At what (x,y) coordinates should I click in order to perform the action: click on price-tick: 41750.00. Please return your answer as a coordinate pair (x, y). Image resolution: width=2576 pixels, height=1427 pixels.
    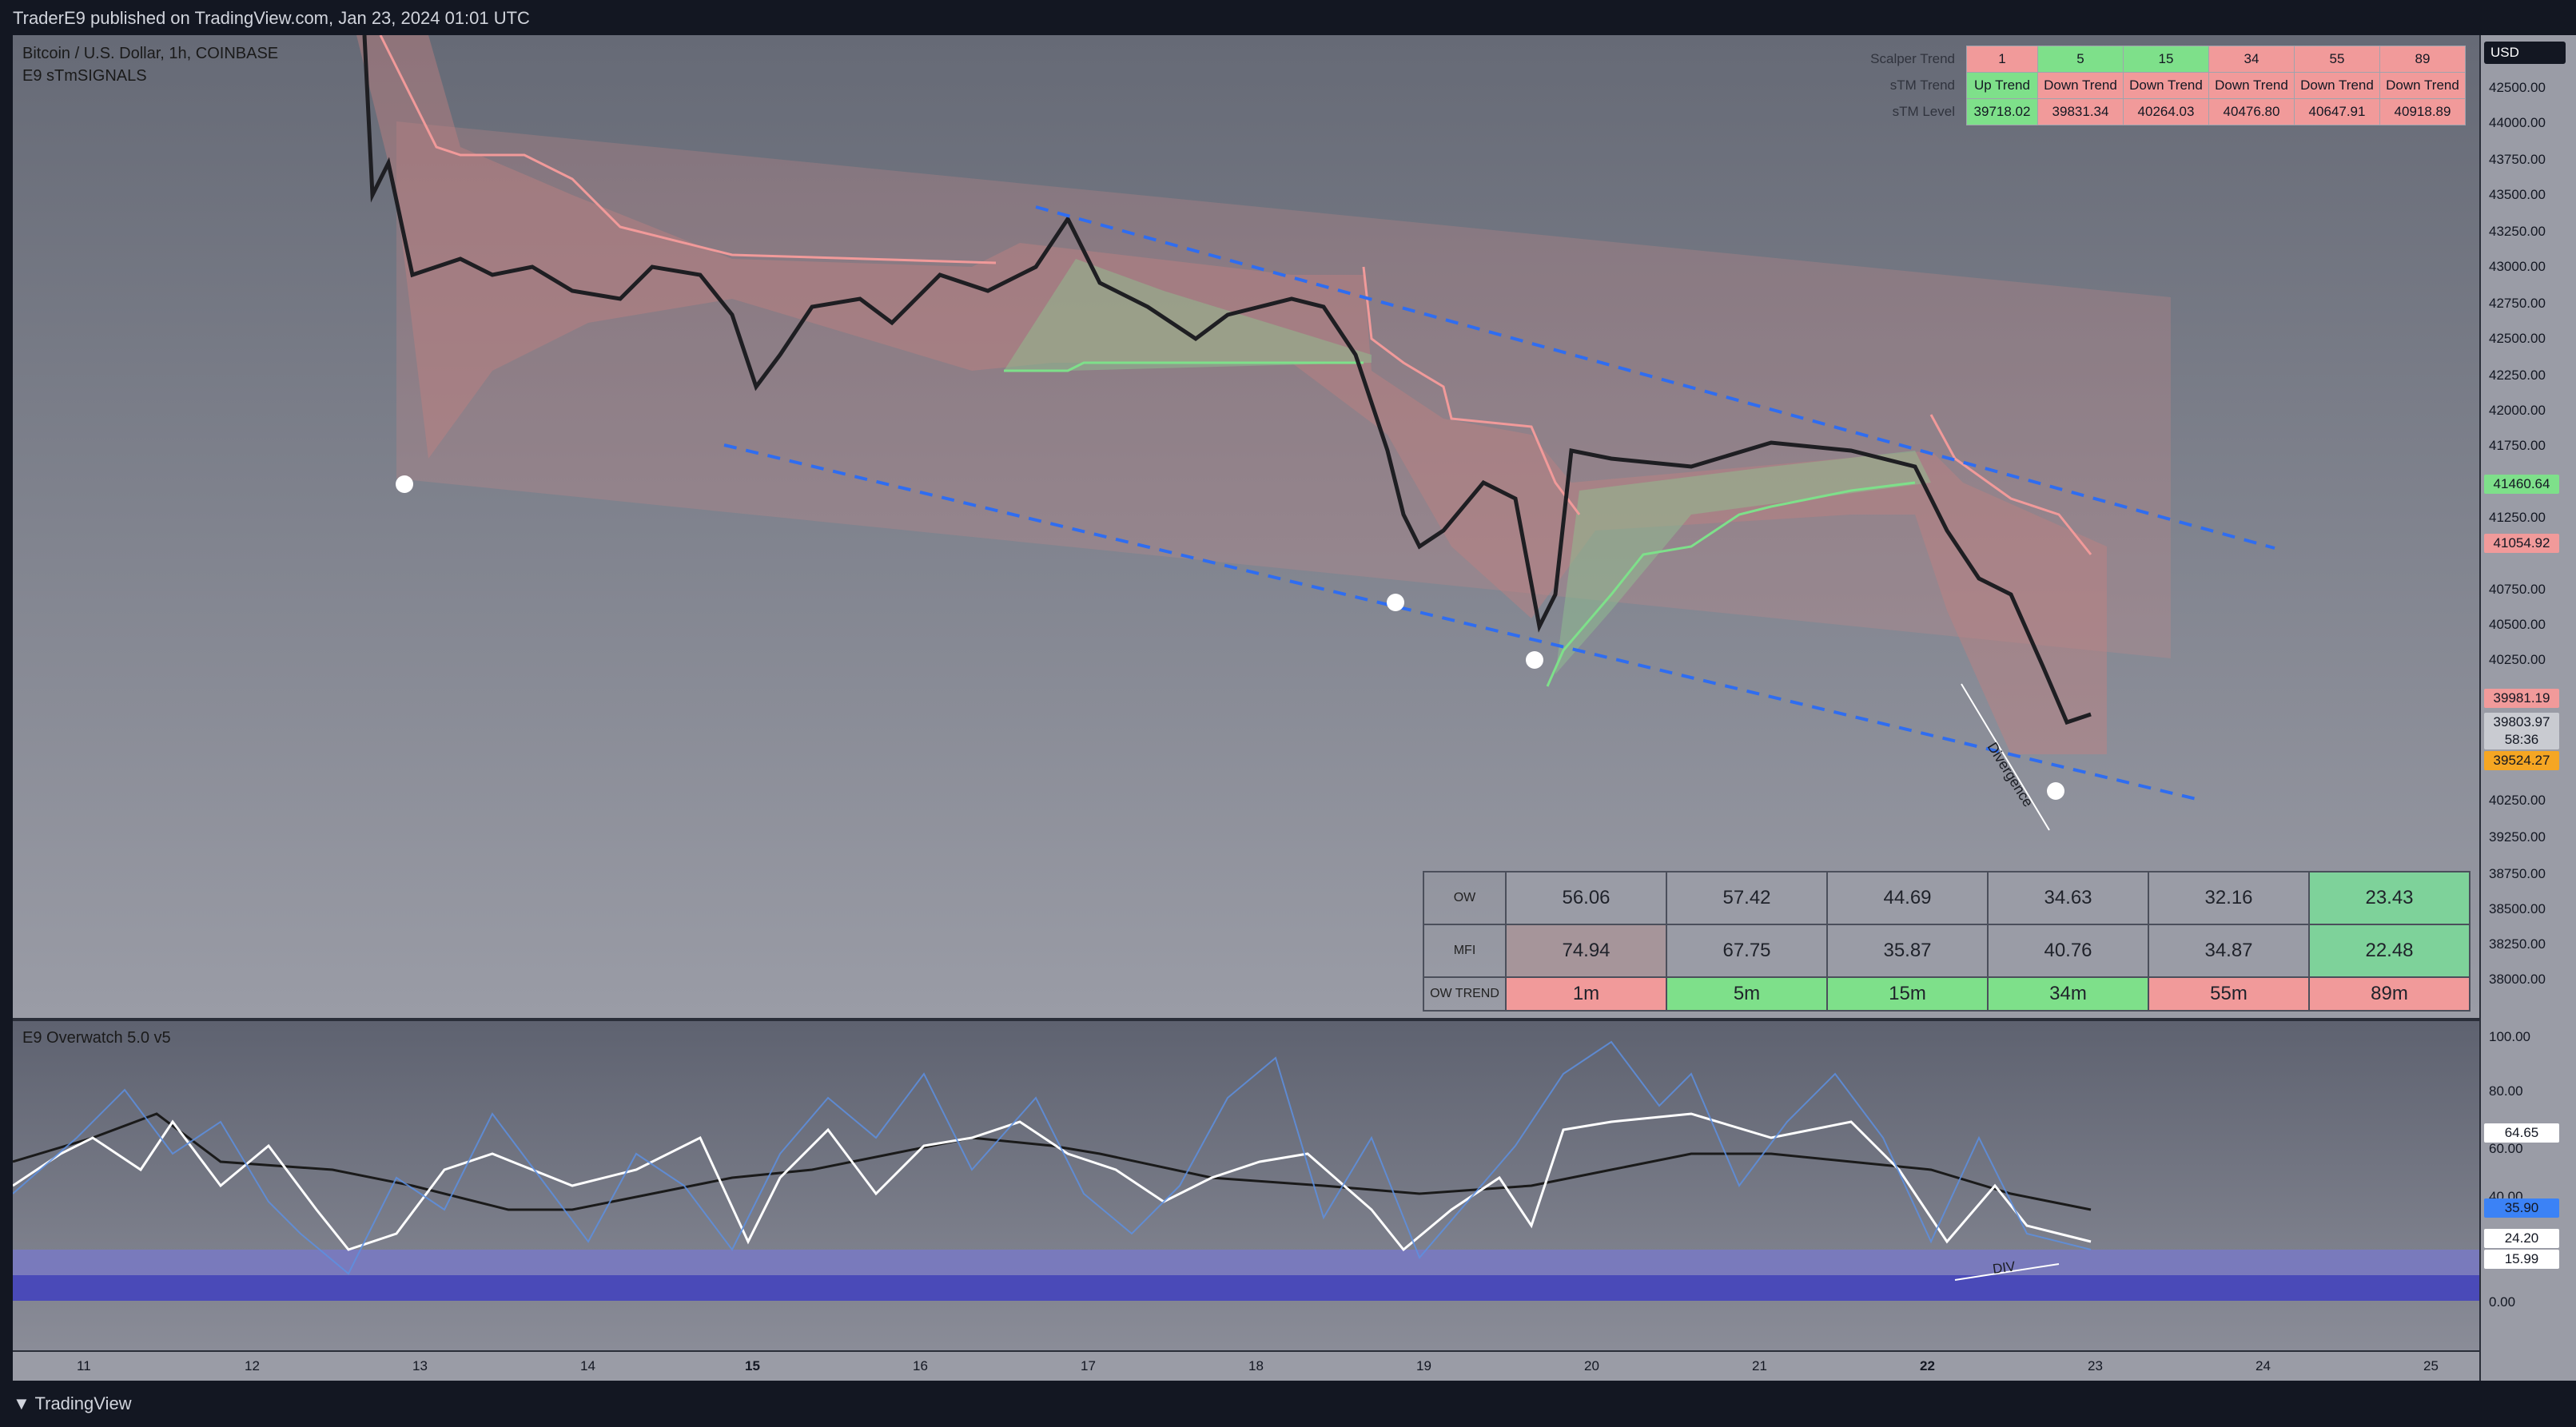
    Looking at the image, I should click on (2517, 445).